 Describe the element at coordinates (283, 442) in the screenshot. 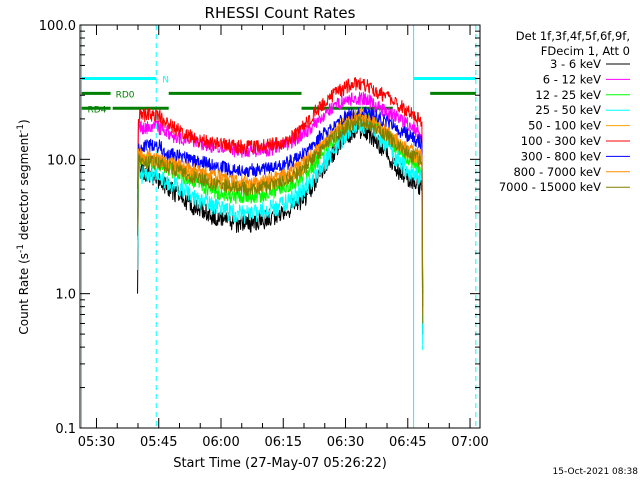

I see `x-tick-label-3: 06:15` at that location.